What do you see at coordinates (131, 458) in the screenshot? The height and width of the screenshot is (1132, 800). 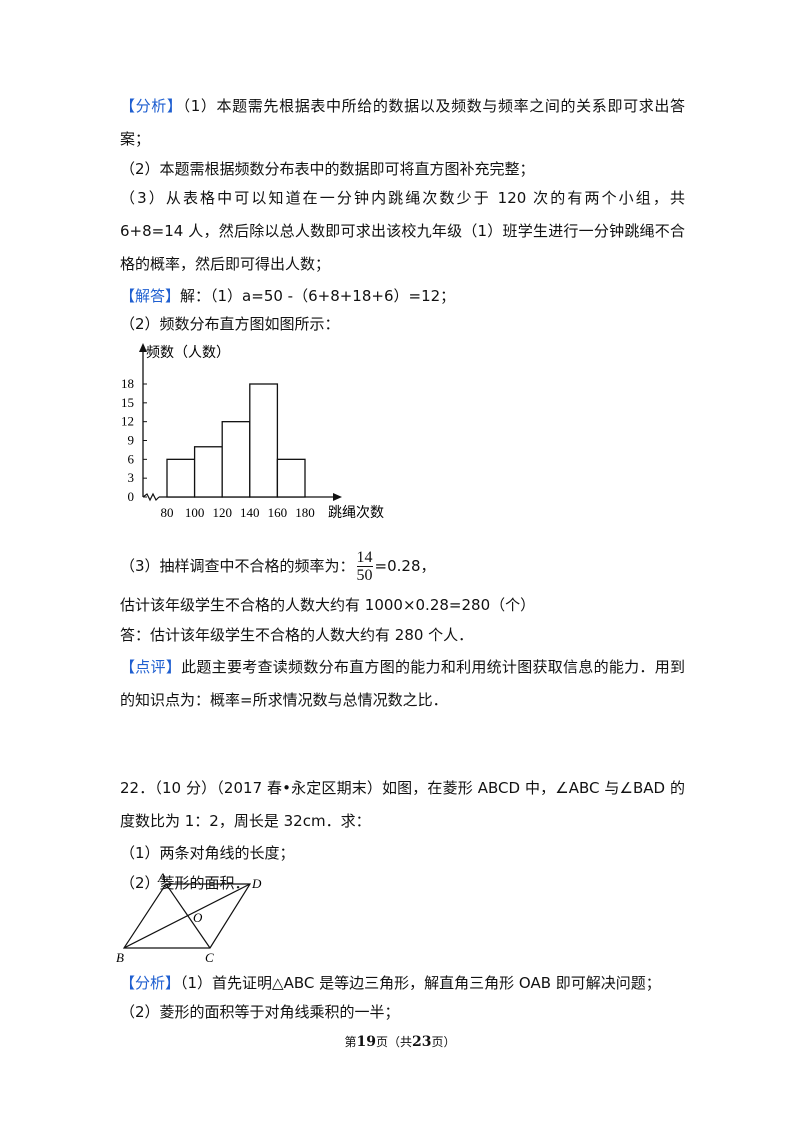 I see `y-tick-label: 6` at bounding box center [131, 458].